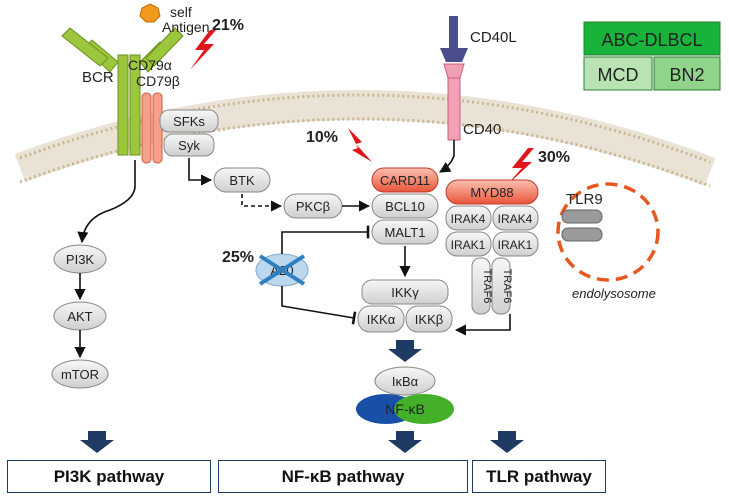  I want to click on node-card11: CARD11, so click(405, 180).